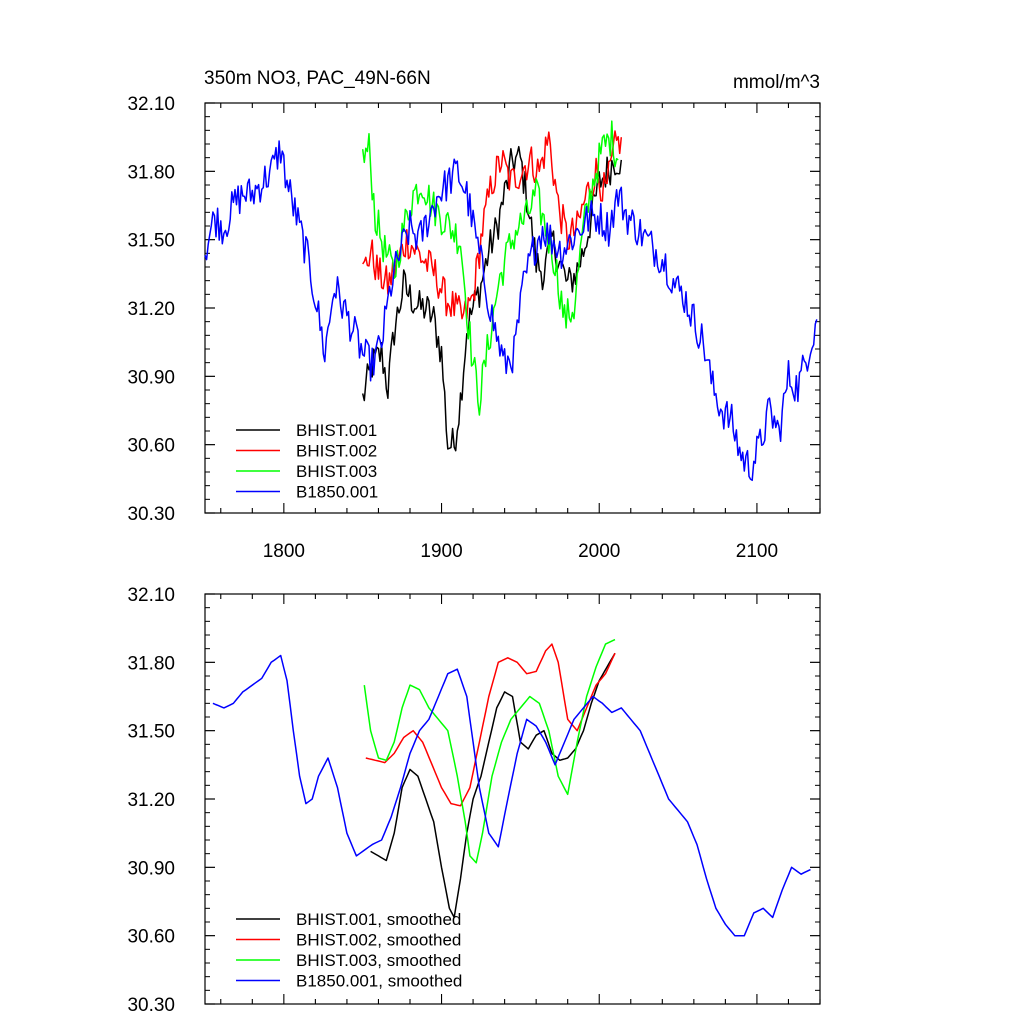 The width and height of the screenshot is (1024, 1024). I want to click on top-x-tick-label: 2100, so click(757, 551).